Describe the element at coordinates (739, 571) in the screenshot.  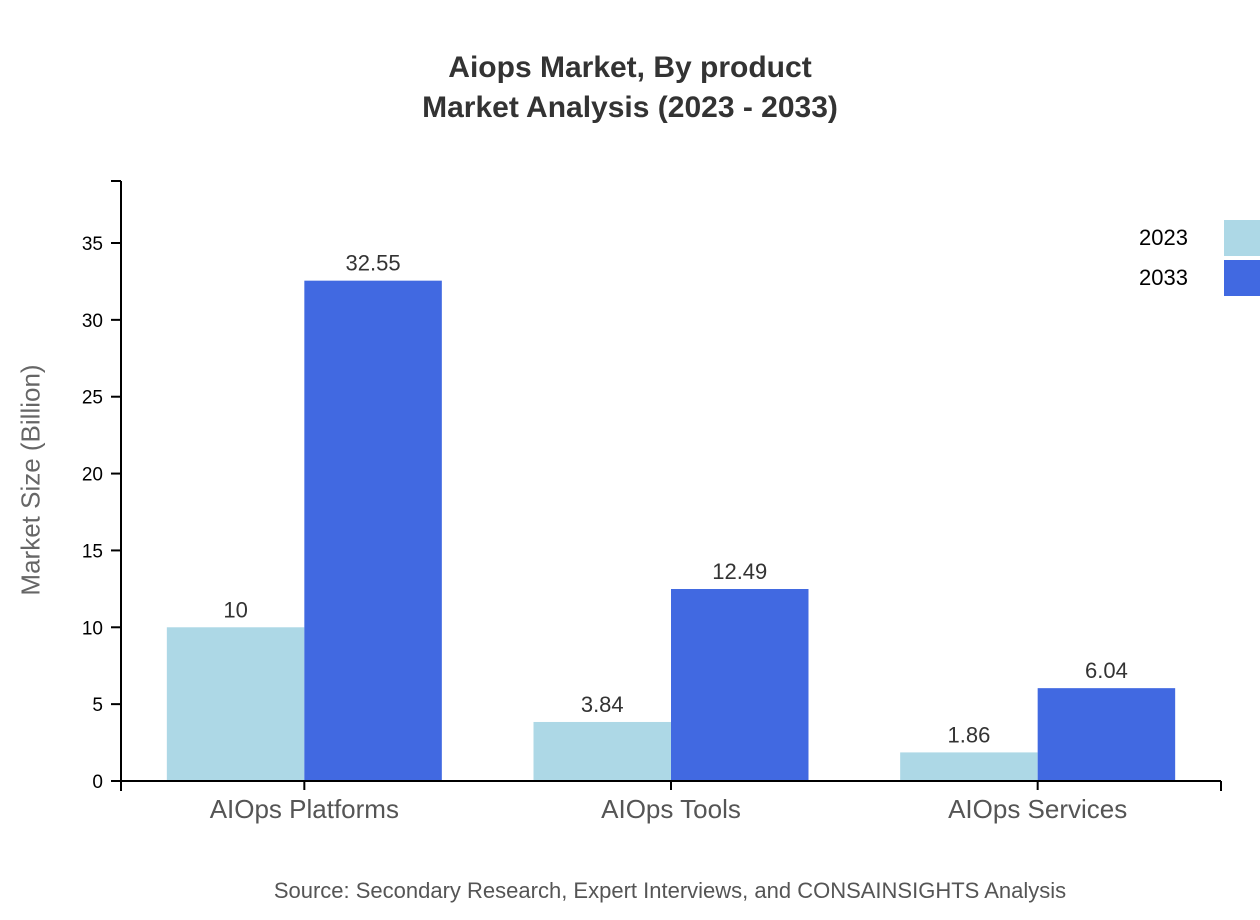
I see `bar-value-label: 12.49` at that location.